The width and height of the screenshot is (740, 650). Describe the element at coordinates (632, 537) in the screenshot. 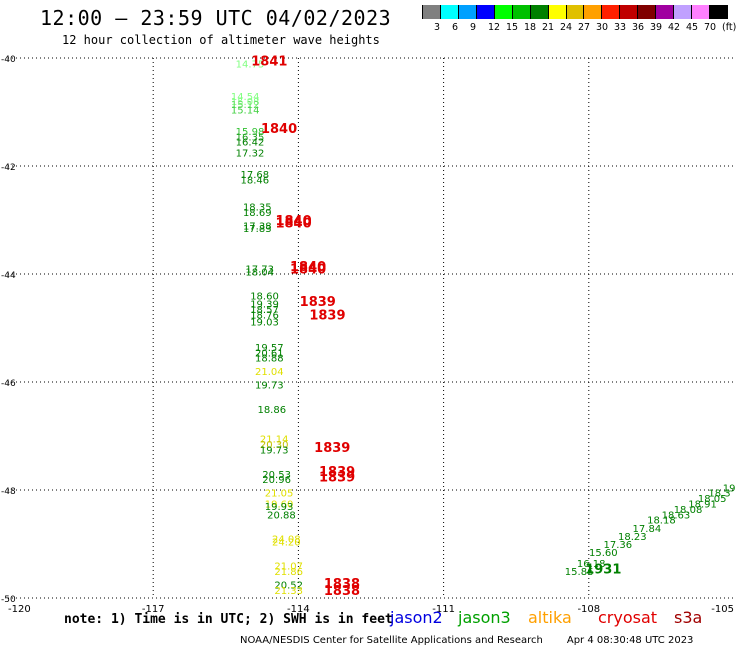

I see `wave-height-label: 18.23` at that location.